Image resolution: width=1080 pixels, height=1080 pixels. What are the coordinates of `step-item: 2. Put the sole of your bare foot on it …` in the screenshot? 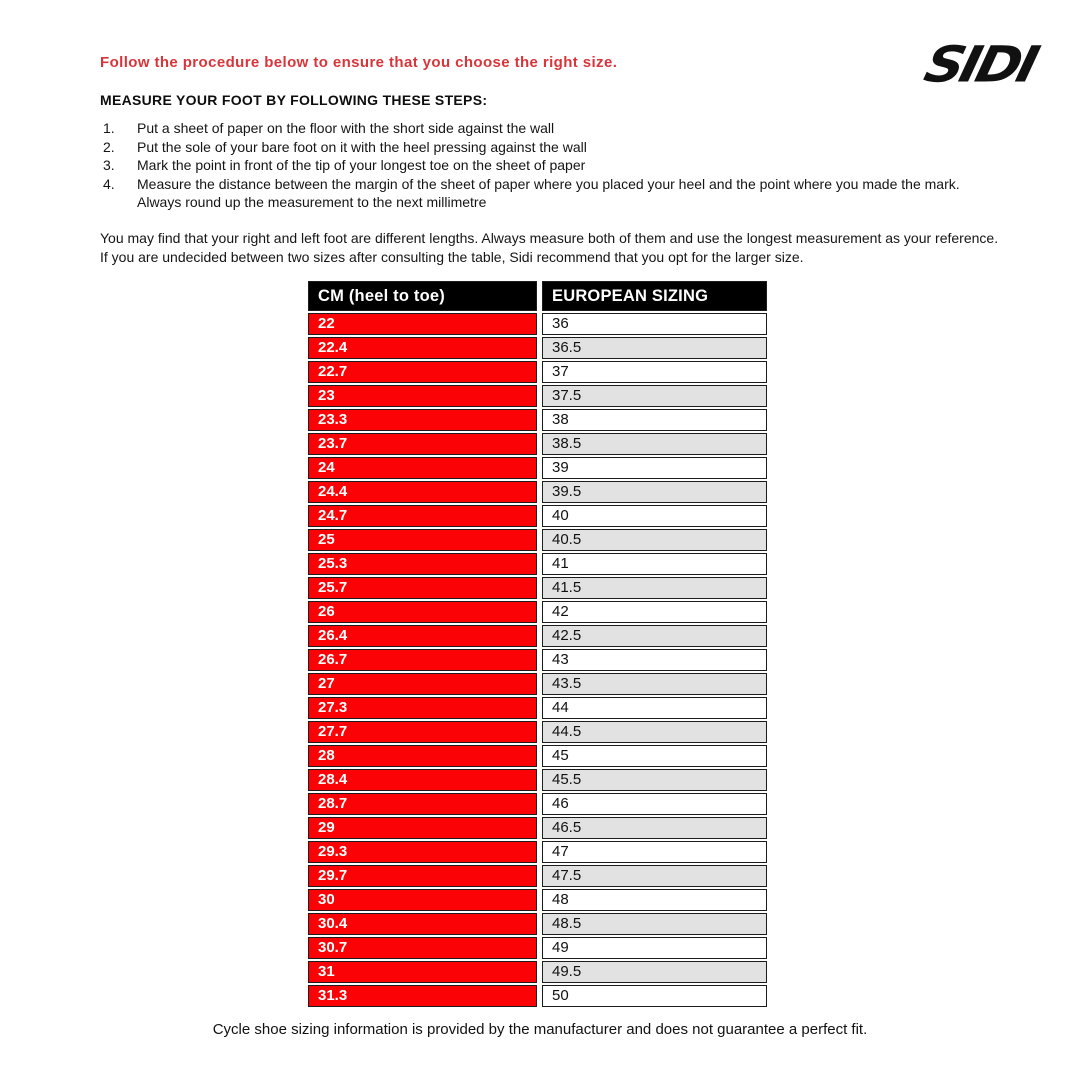 It's located at (560, 147).